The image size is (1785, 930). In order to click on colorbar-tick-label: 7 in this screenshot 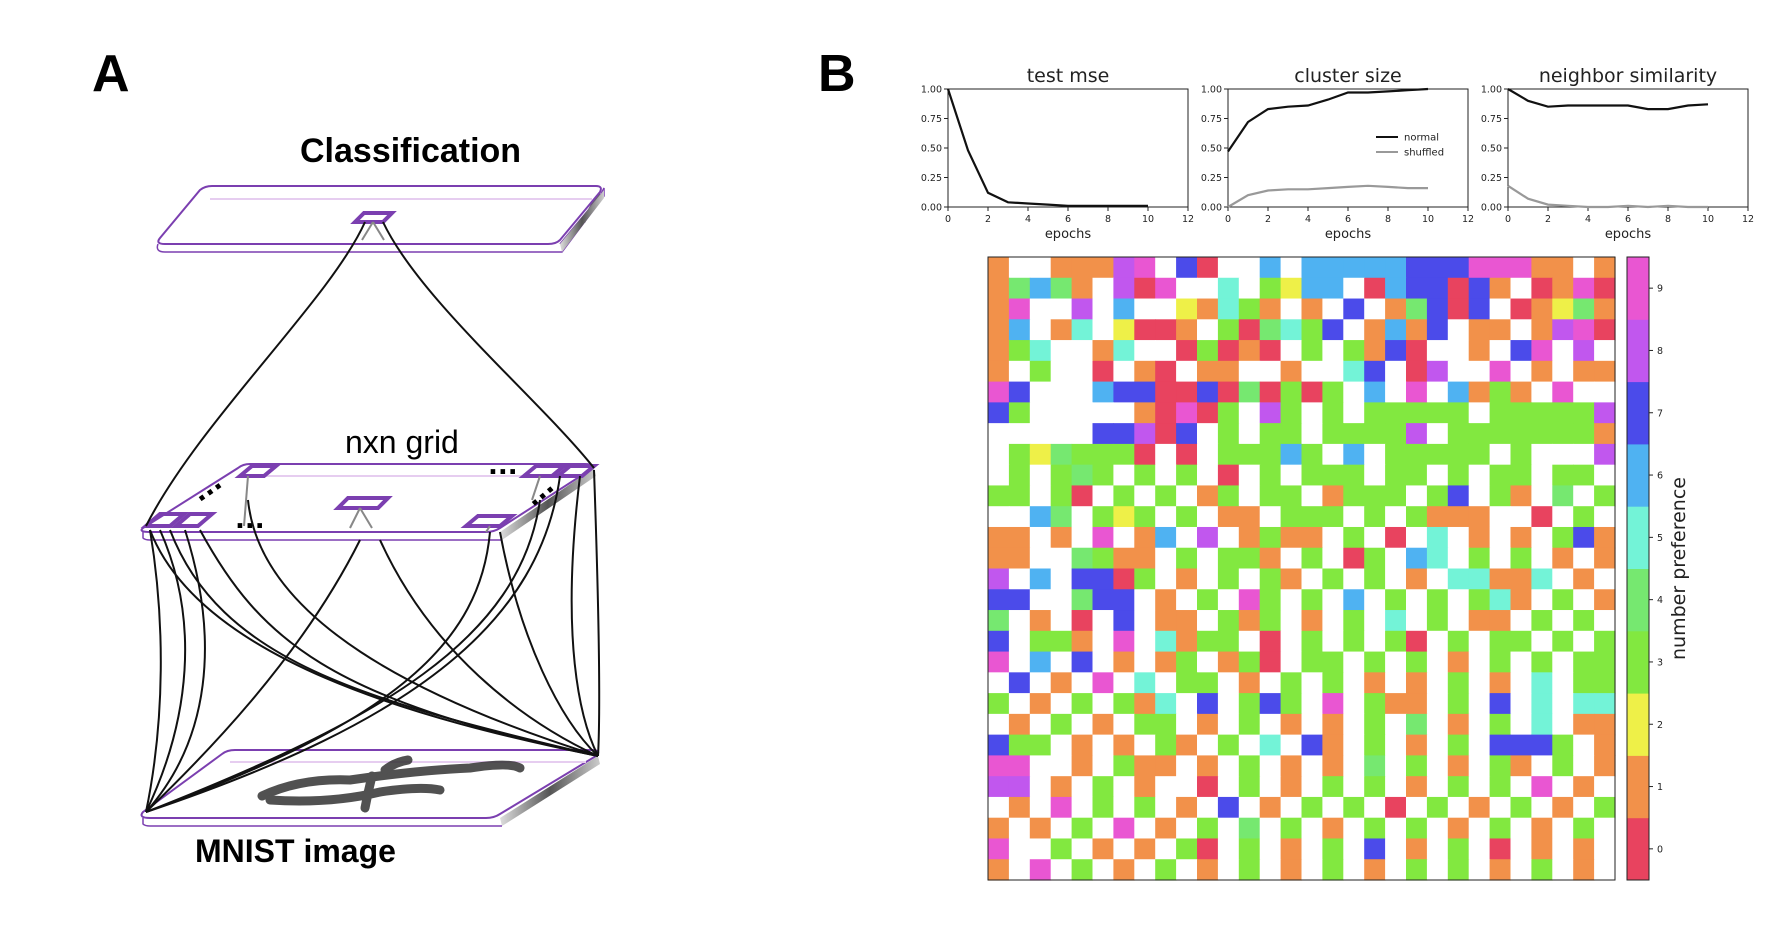, I will do `click(1660, 413)`.